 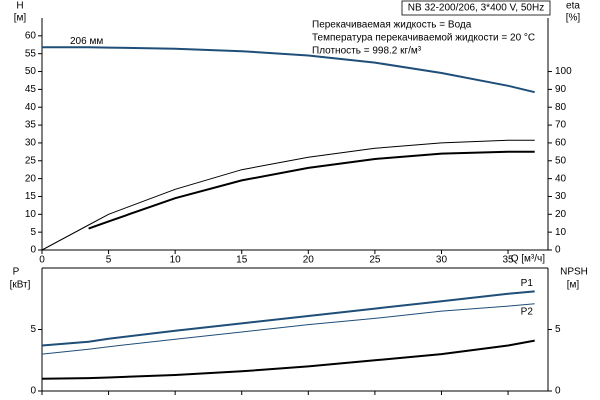 I want to click on y2-tick-label: 30, so click(x=561, y=196).